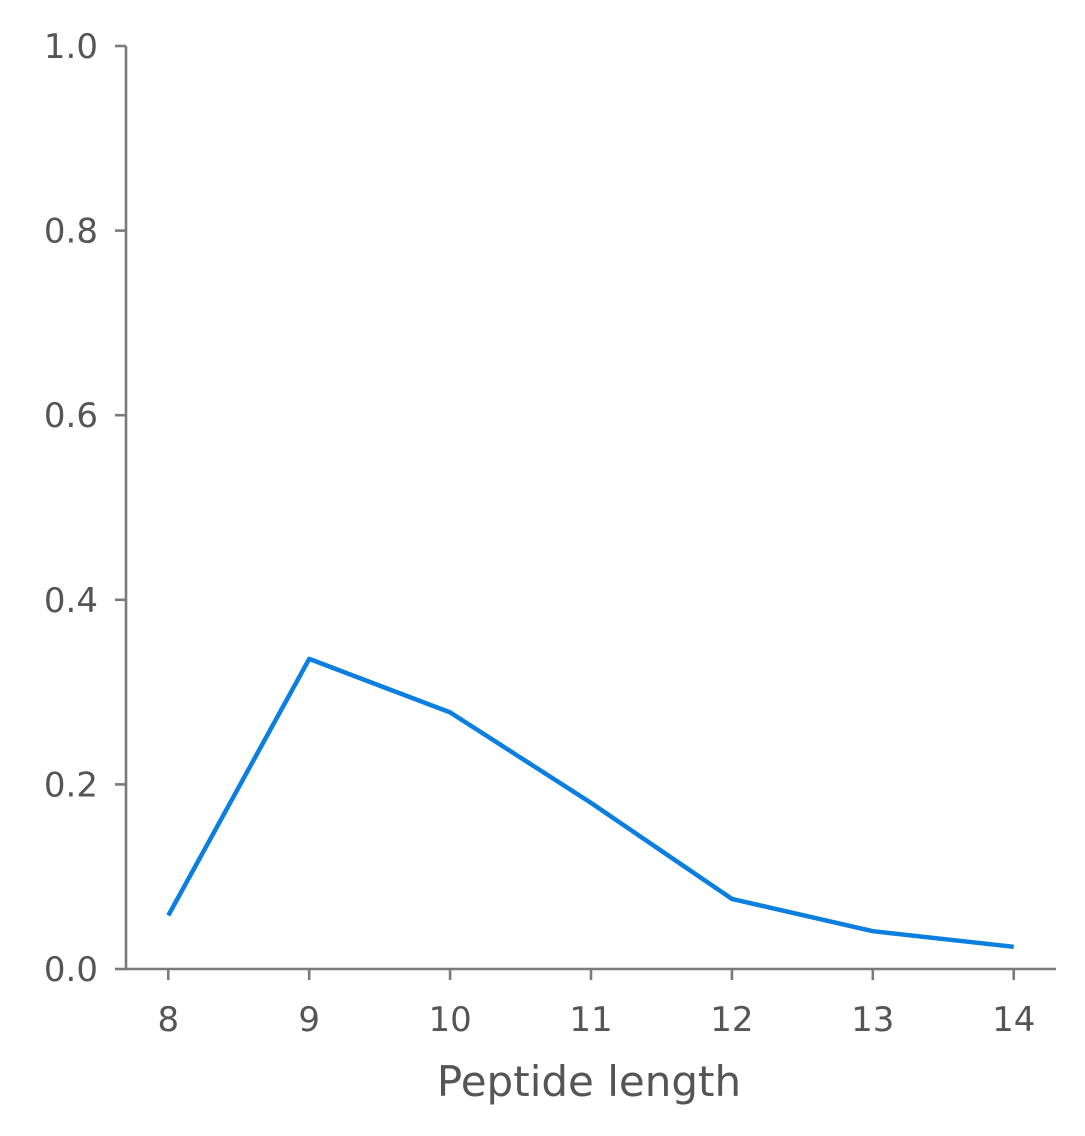 This screenshot has height=1136, width=1085. What do you see at coordinates (71, 232) in the screenshot?
I see `y-tick-label: 0.8` at bounding box center [71, 232].